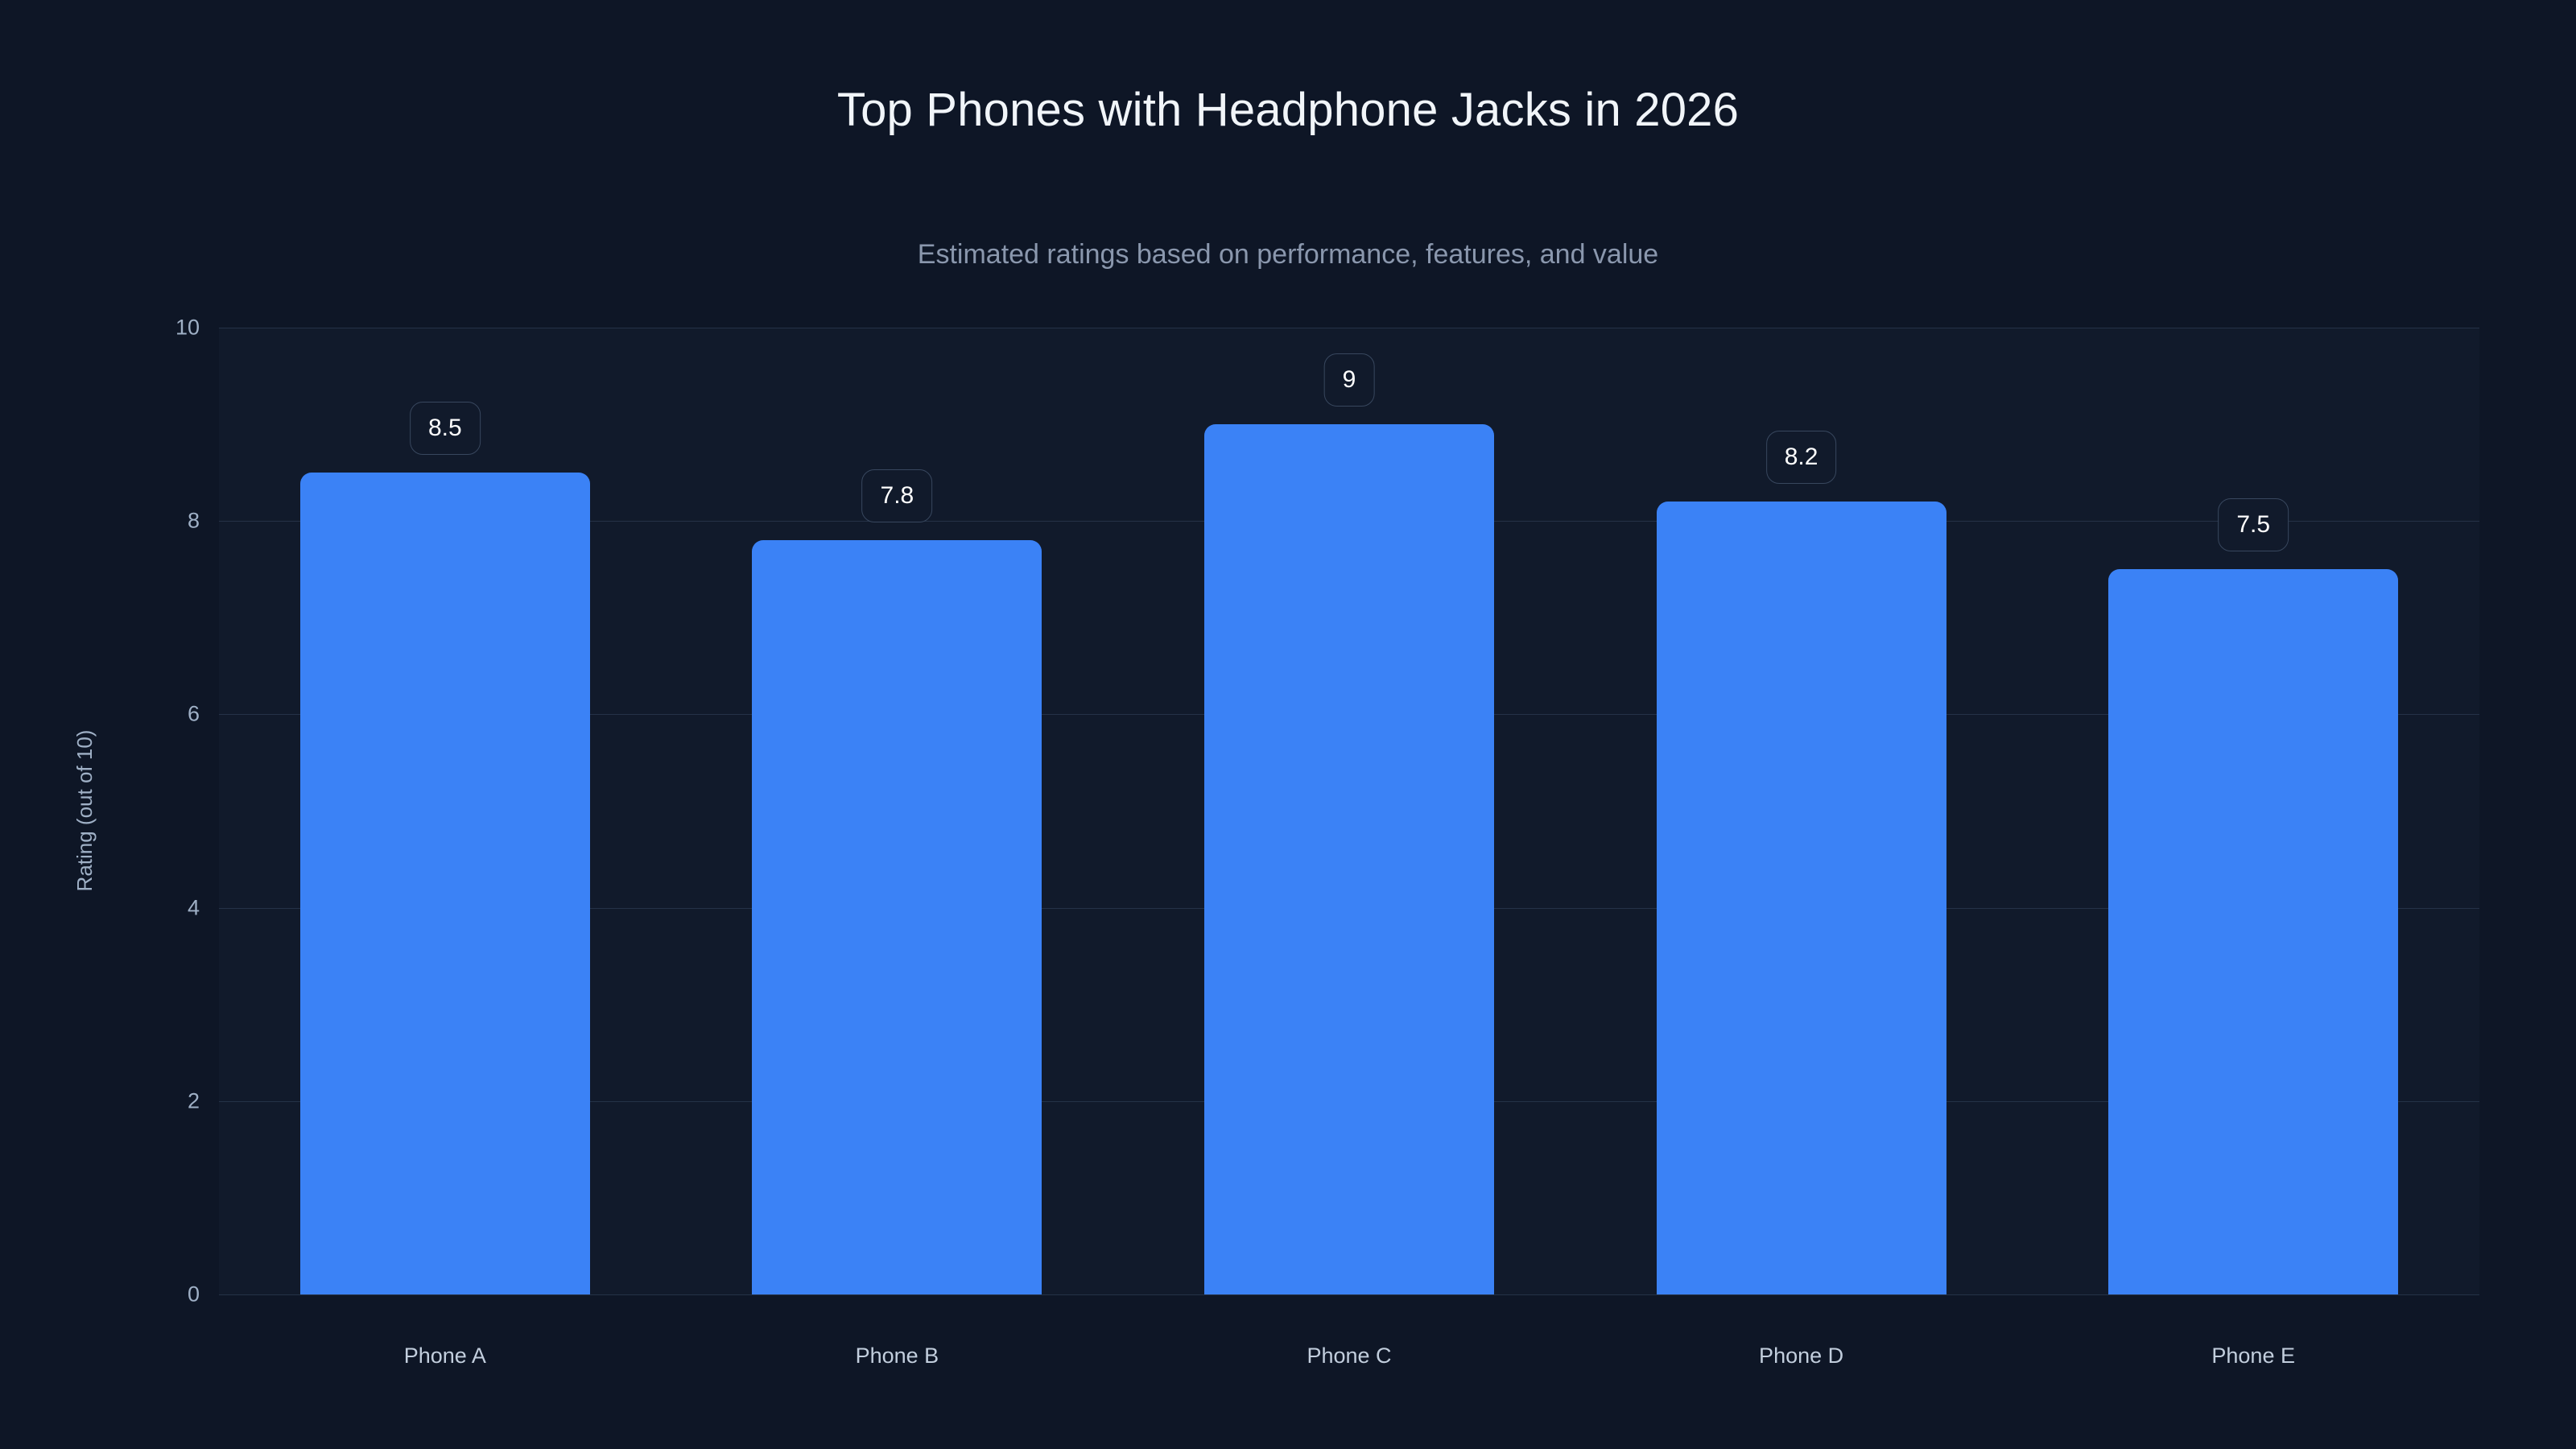 The height and width of the screenshot is (1449, 2576). I want to click on chart-title: Top Phones with Headphone Jacks in 2026, so click(1288, 110).